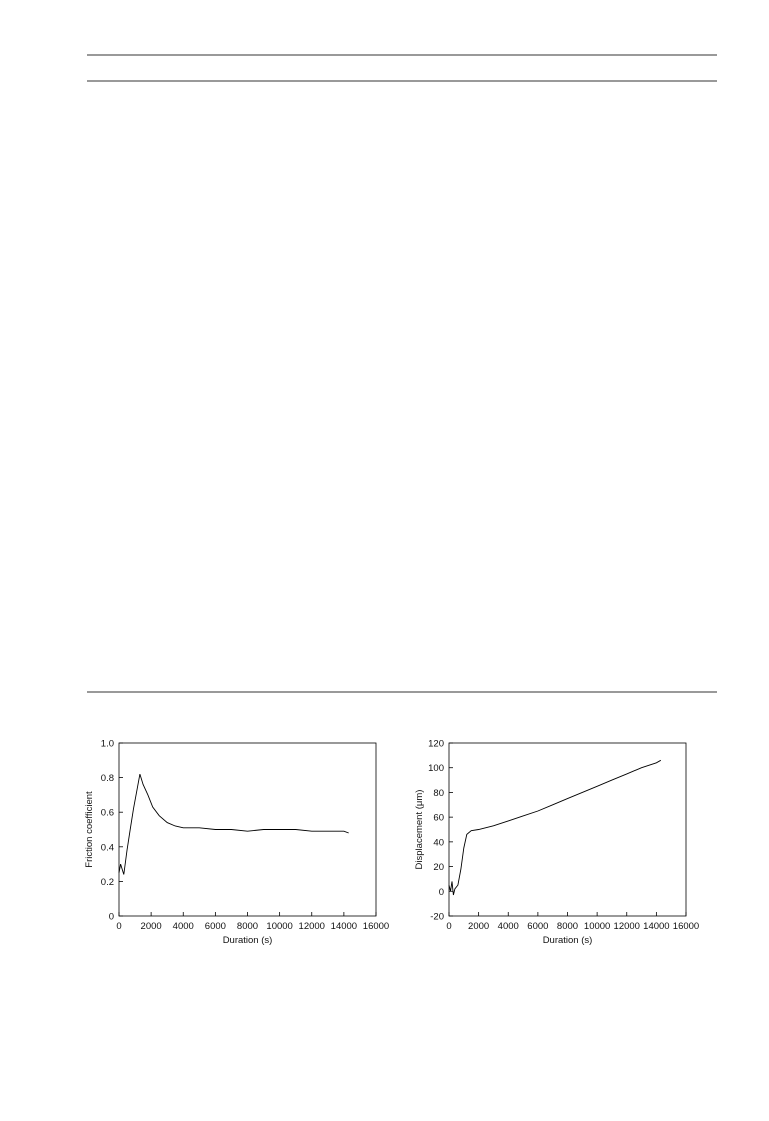 The width and height of the screenshot is (769, 1121). I want to click on y-tick-label: 120, so click(436, 744).